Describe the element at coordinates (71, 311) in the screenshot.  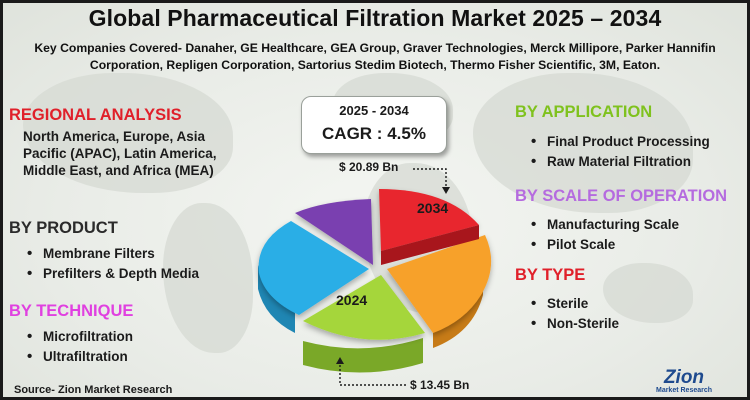
I see `by-technique-heading: BY TECHNIQUE` at that location.